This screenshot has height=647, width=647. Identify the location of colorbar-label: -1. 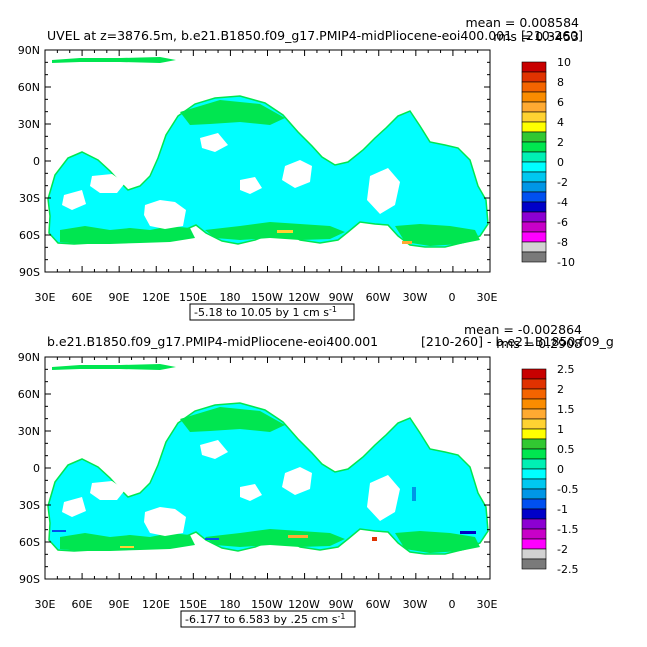
(562, 509).